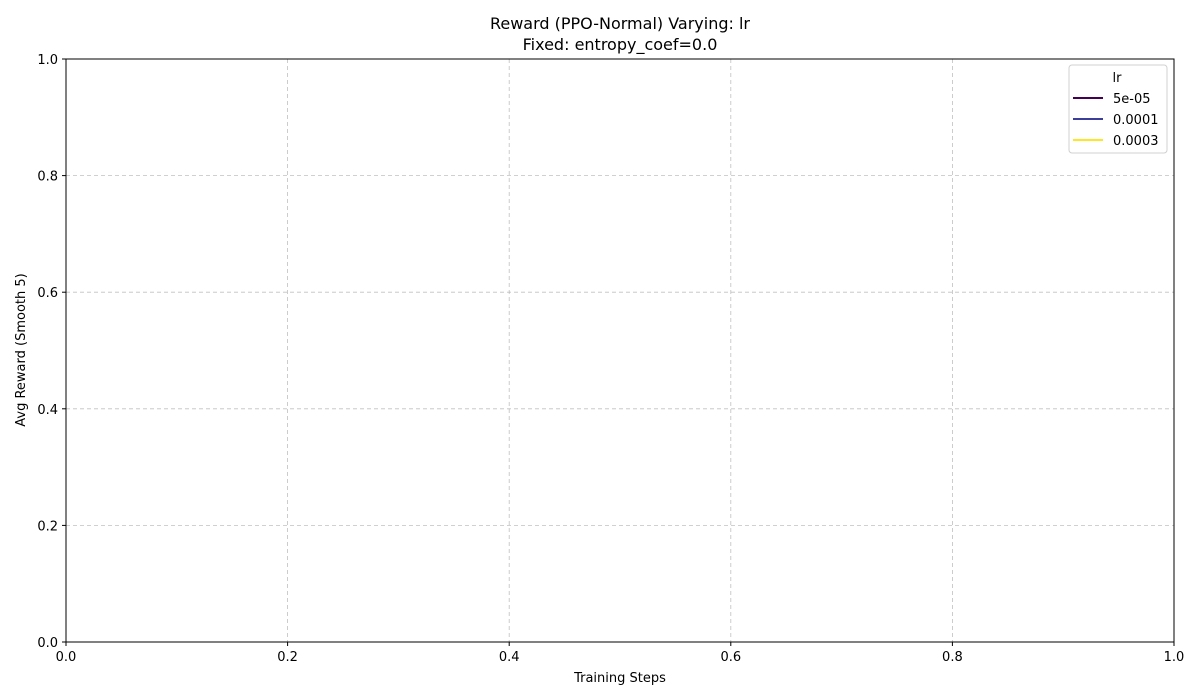 Image resolution: width=1200 pixels, height=700 pixels. I want to click on y-tick-label: 0.6, so click(47, 293).